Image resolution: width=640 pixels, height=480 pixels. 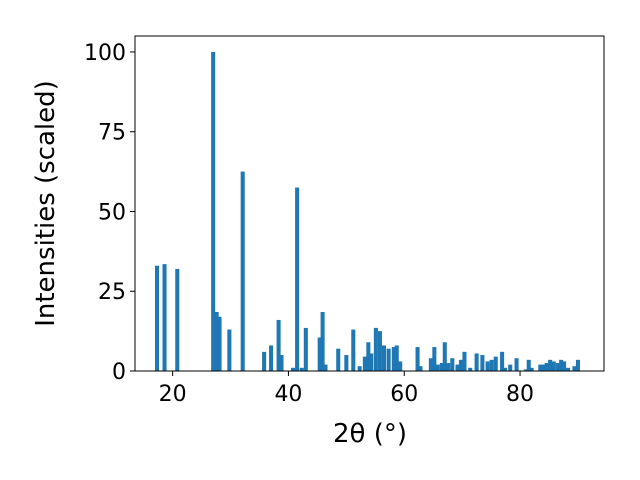 I want to click on x-tick-label: 60, so click(x=404, y=394).